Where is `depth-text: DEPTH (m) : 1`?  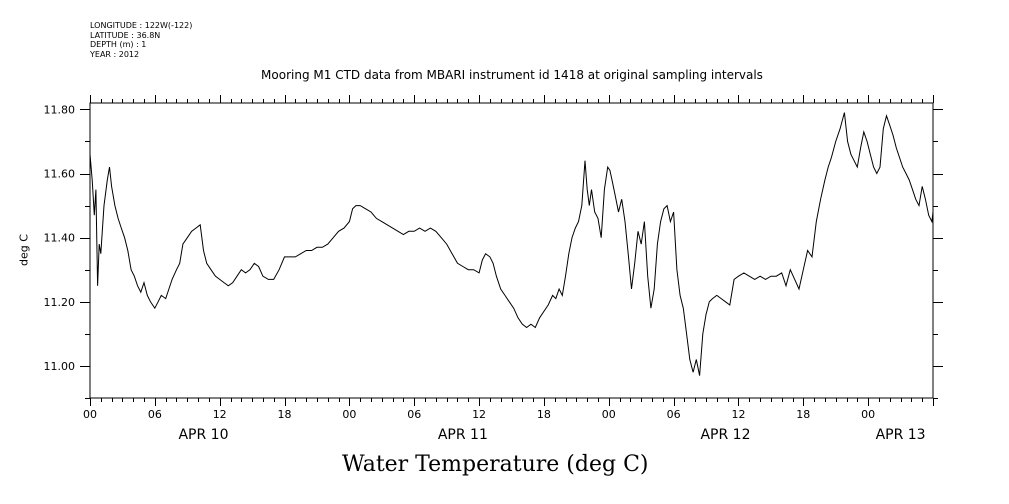 depth-text: DEPTH (m) : 1 is located at coordinates (118, 45).